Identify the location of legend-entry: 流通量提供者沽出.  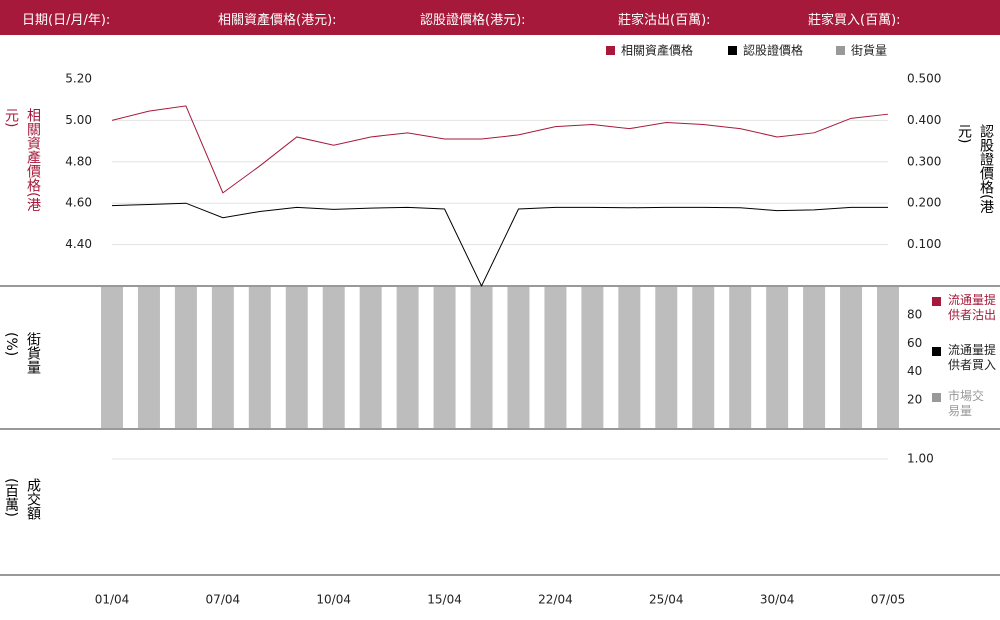
(966, 308).